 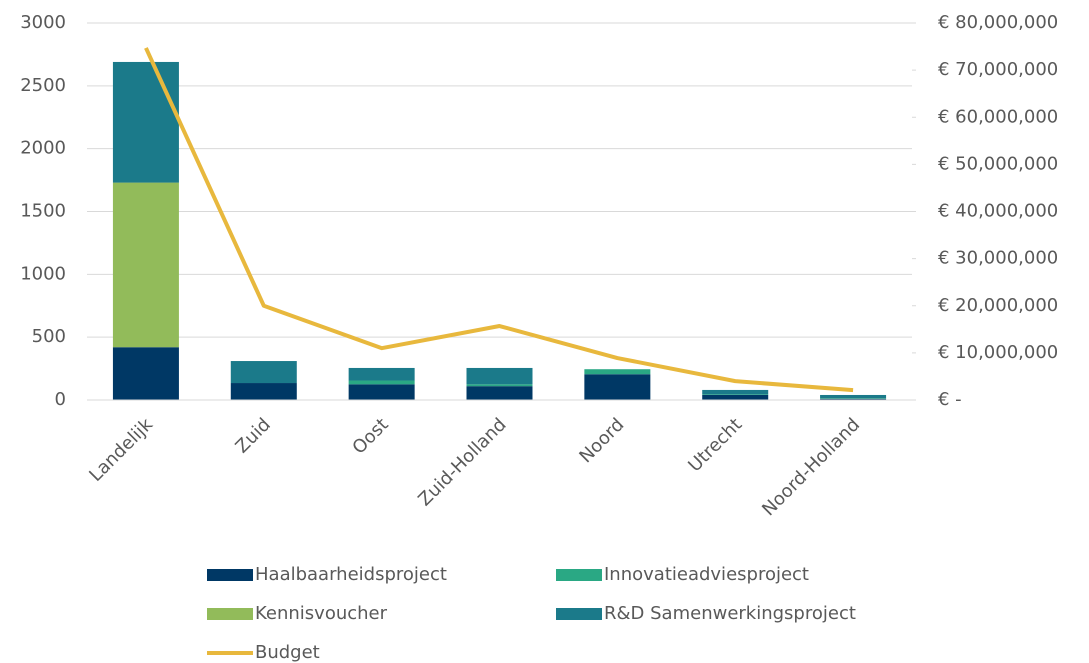 What do you see at coordinates (715, 445) in the screenshot?
I see `x-tick-label: Utrecht` at bounding box center [715, 445].